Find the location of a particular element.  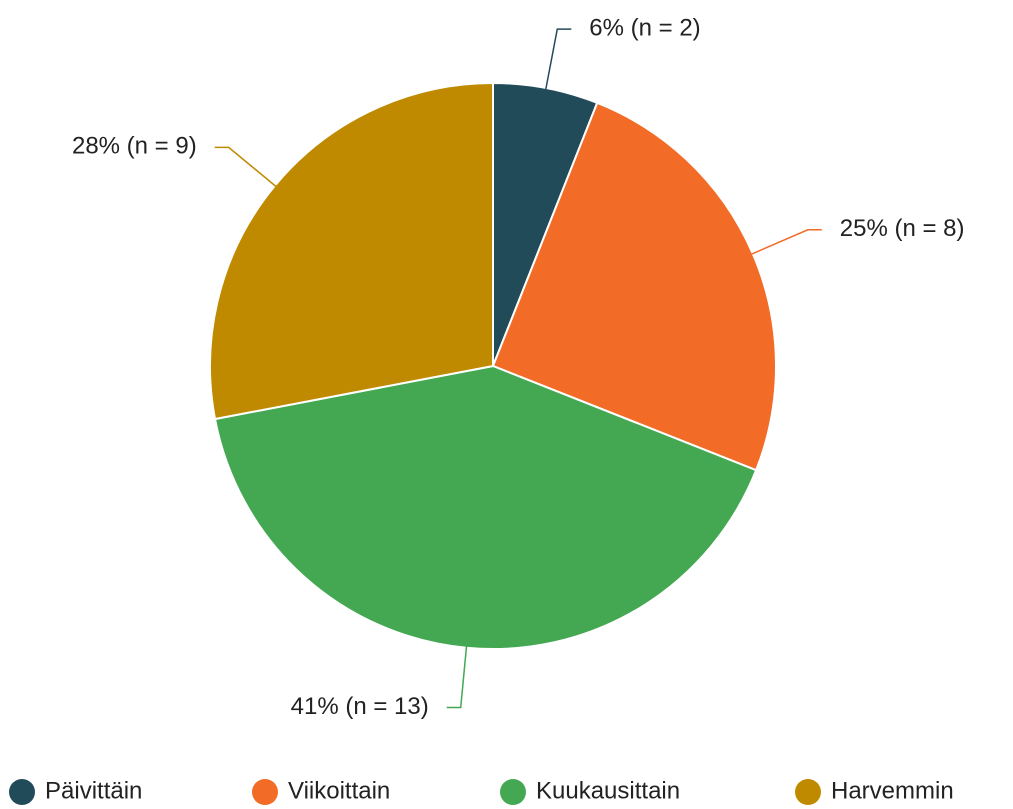

legend-label: Viikoittain is located at coordinates (339, 790).